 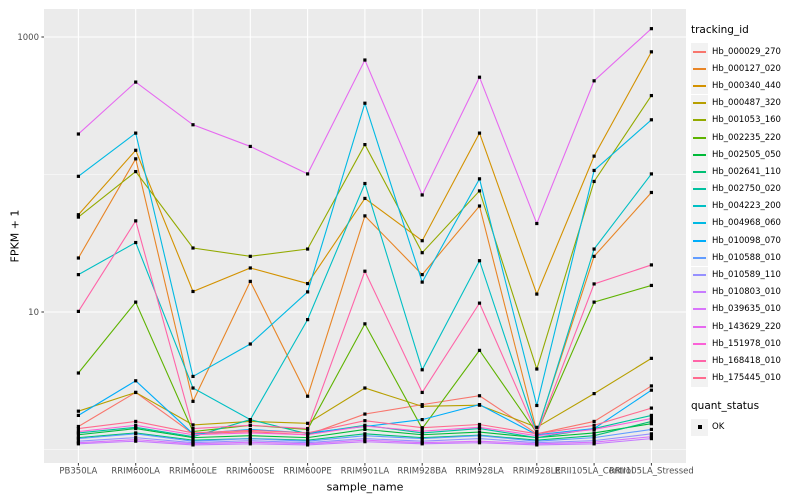 I want to click on legend-label: Hb_175445_010, so click(x=746, y=378).